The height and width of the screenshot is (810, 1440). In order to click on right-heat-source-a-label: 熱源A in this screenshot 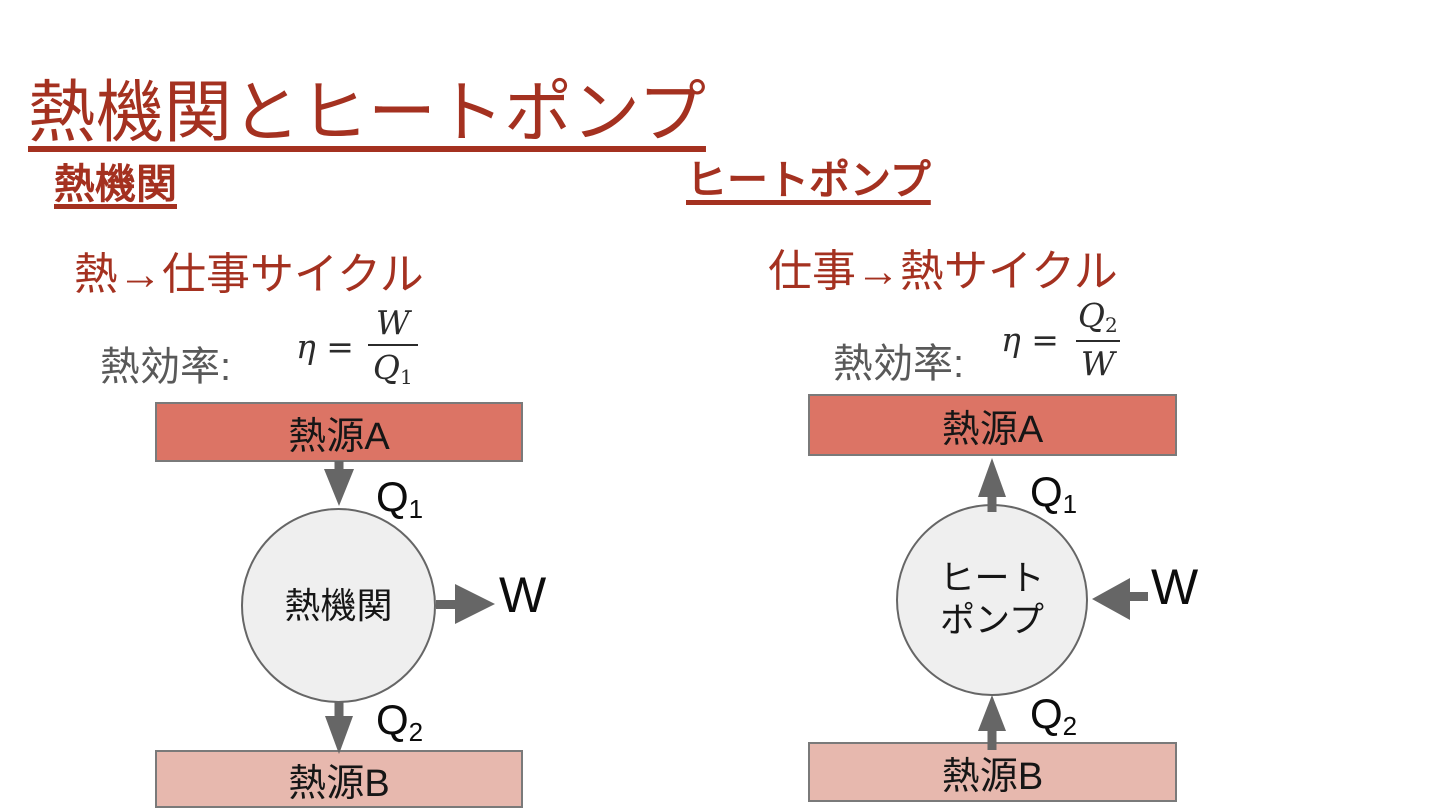, I will do `click(992, 429)`.